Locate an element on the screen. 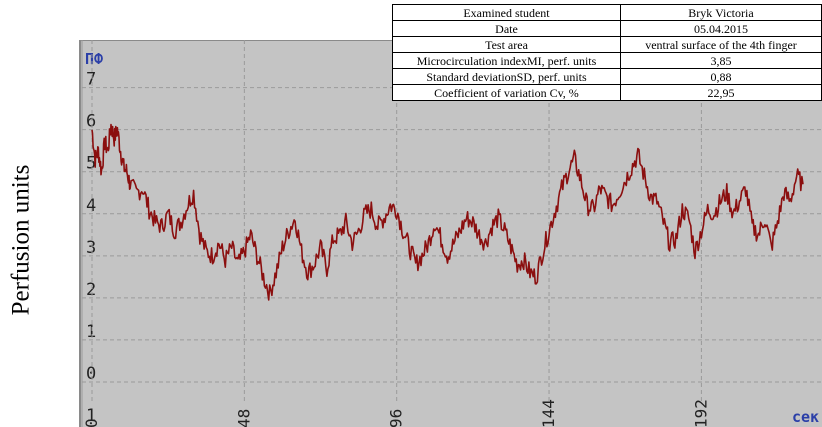  info-value: Bryk Victoria is located at coordinates (721, 12).